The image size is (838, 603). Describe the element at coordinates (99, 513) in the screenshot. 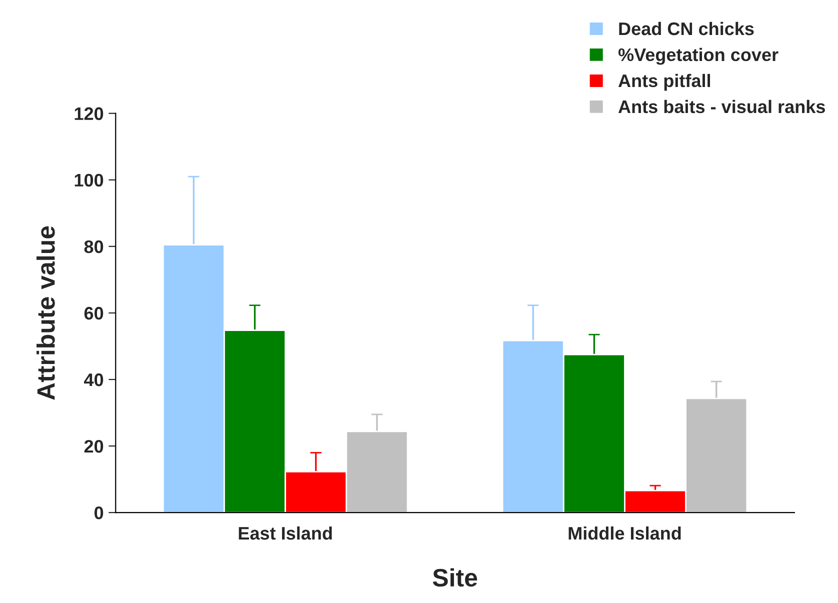

I see `y-tick-label: 0` at that location.